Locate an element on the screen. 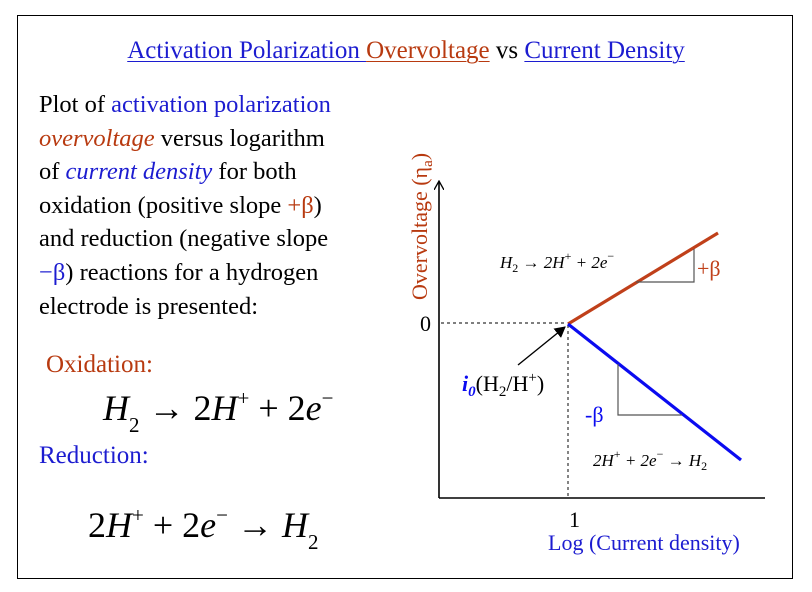 The image size is (812, 592). desc-text: and reduction (negative slope is located at coordinates (184, 239).